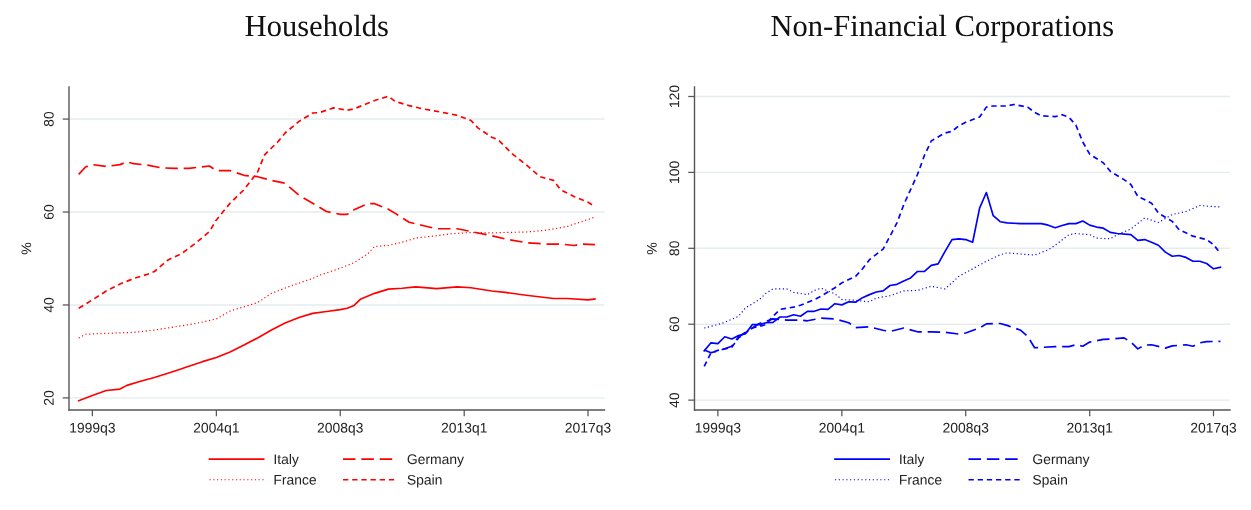 This screenshot has height=510, width=1251. Describe the element at coordinates (942, 28) in the screenshot. I see `chart-title: Non-Financial Corporations` at that location.